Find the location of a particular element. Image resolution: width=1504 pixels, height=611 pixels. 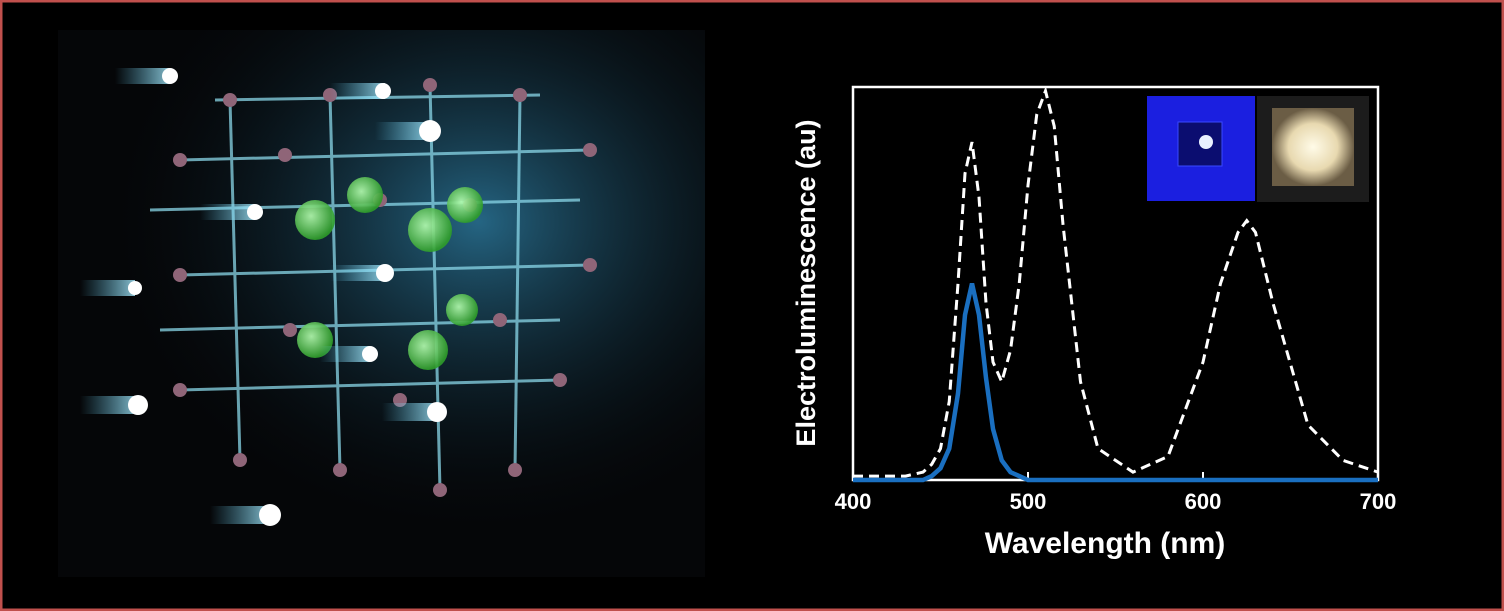

x-tick-label: 700 is located at coordinates (1378, 501).